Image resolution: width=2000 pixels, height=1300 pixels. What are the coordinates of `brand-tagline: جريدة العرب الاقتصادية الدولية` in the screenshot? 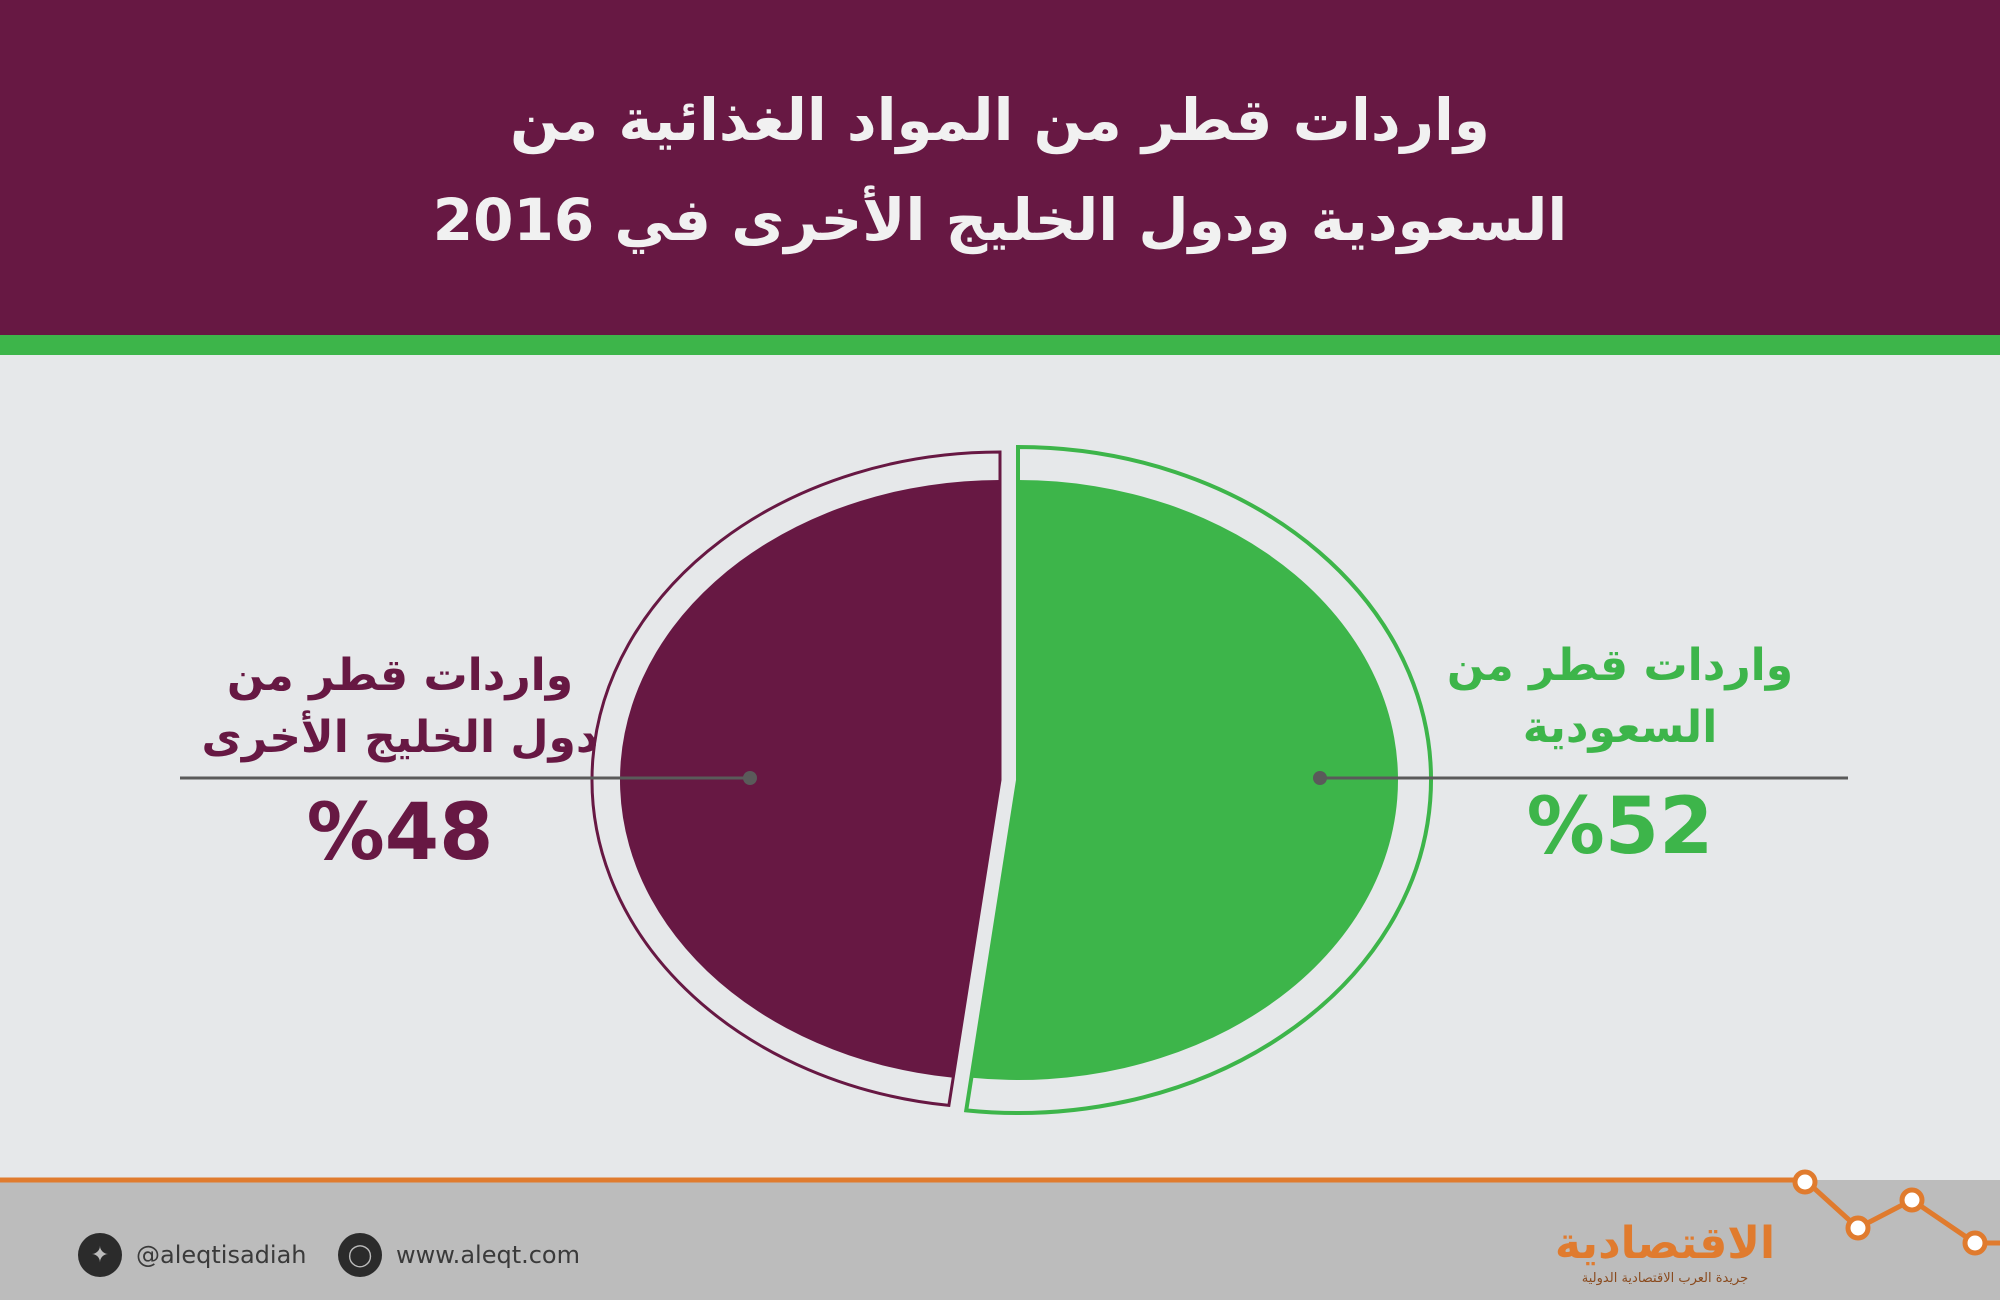 It's located at (1665, 1278).